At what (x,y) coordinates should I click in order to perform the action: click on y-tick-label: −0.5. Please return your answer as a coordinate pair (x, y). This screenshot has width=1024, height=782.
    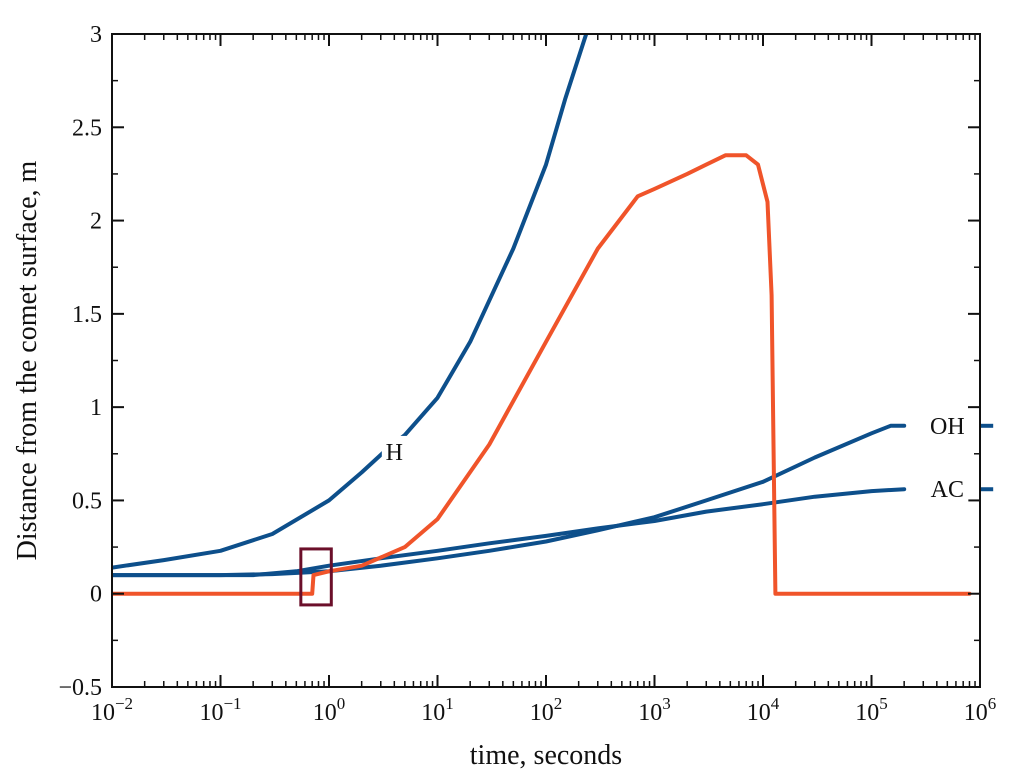
    Looking at the image, I should click on (80, 688).